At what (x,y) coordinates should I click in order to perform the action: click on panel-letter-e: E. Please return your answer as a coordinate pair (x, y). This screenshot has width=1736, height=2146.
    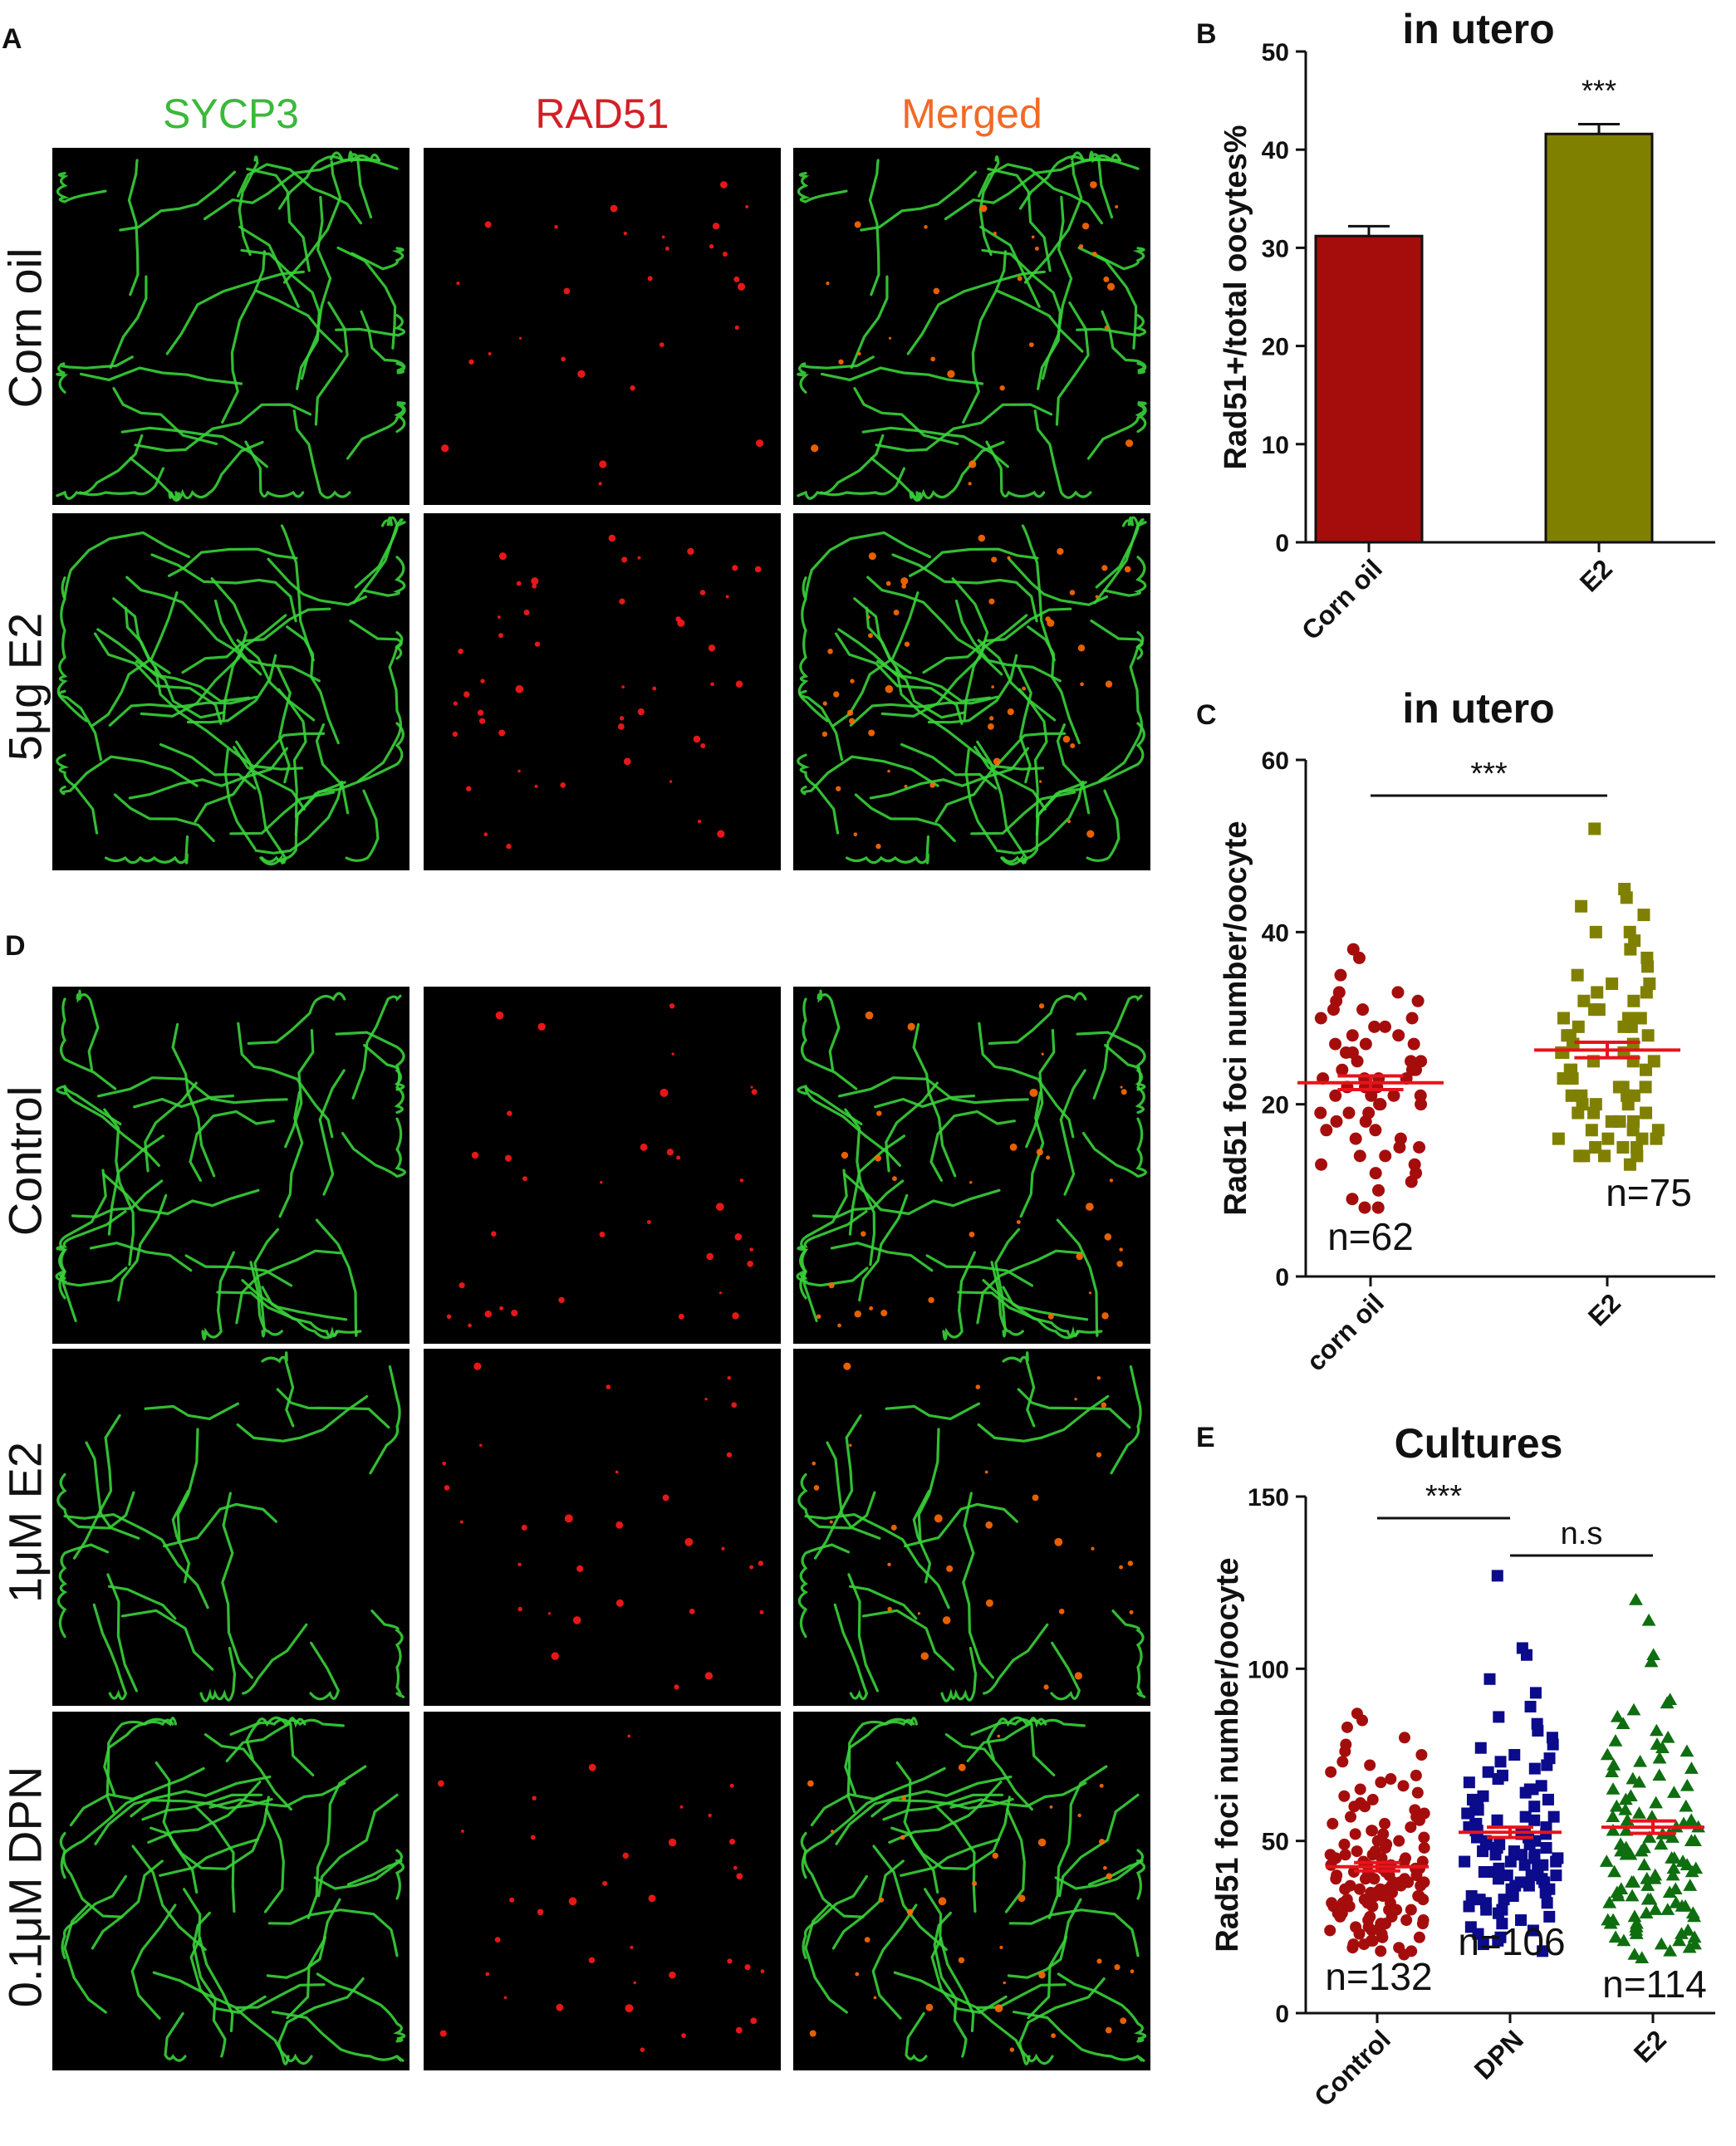
    Looking at the image, I should click on (1205, 1438).